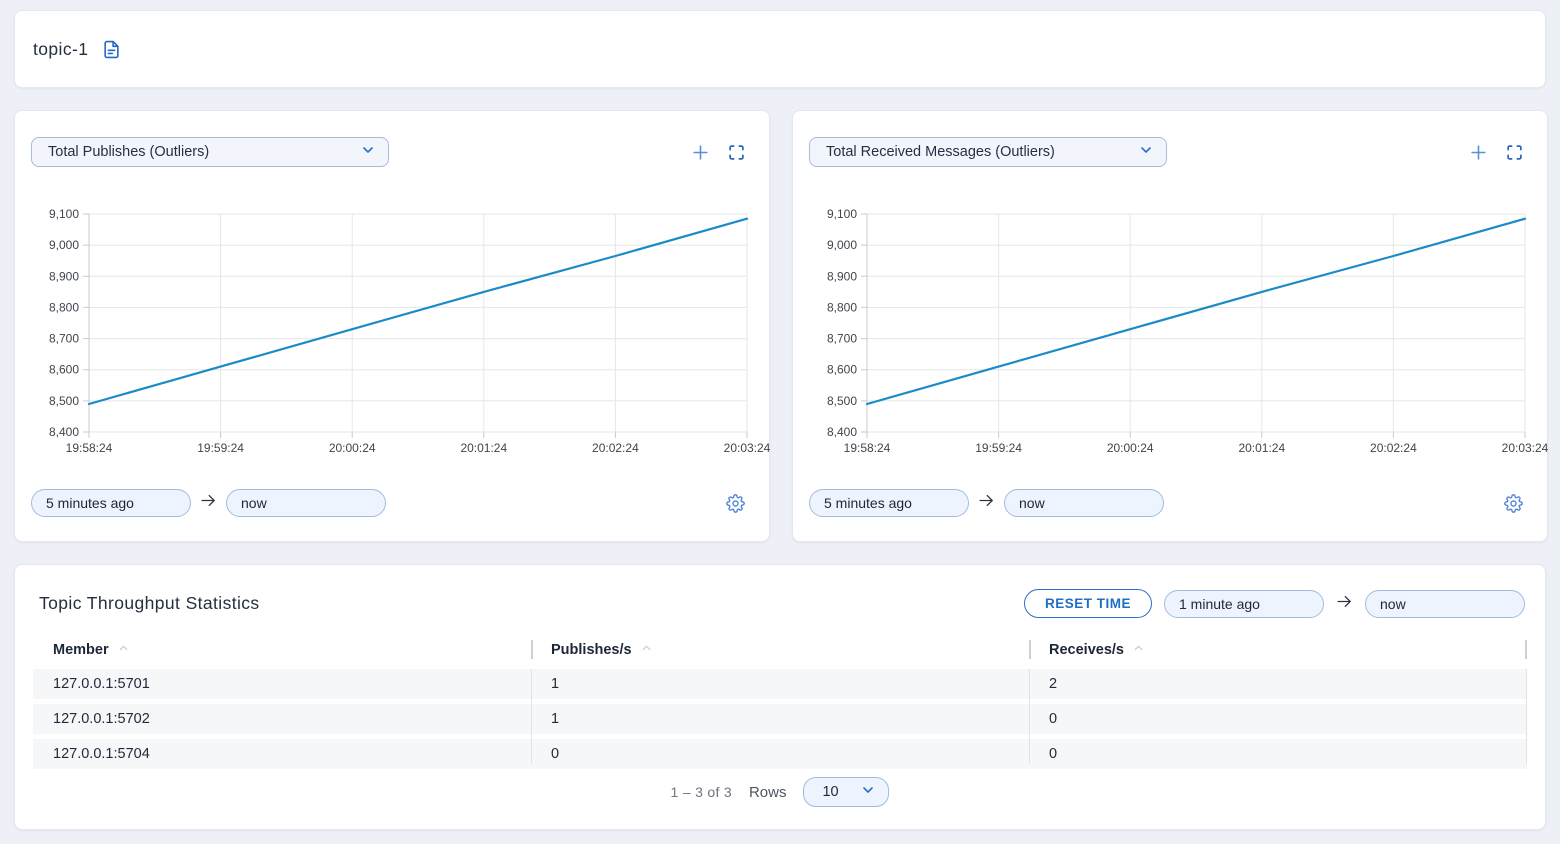 This screenshot has height=844, width=1560. I want to click on svg-text: 8,400, so click(64, 432).